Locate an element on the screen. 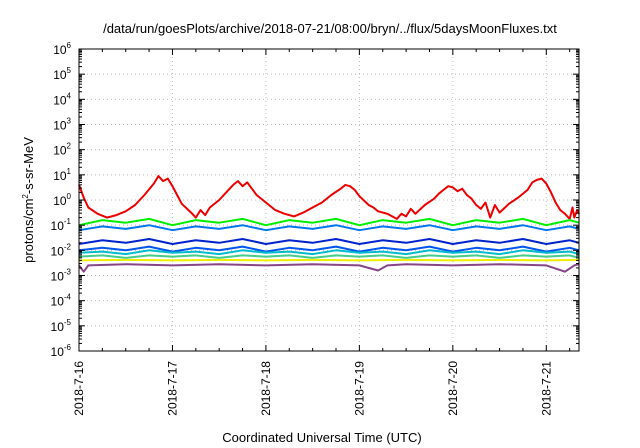  y-tick-exponent: -3 is located at coordinates (68, 272).